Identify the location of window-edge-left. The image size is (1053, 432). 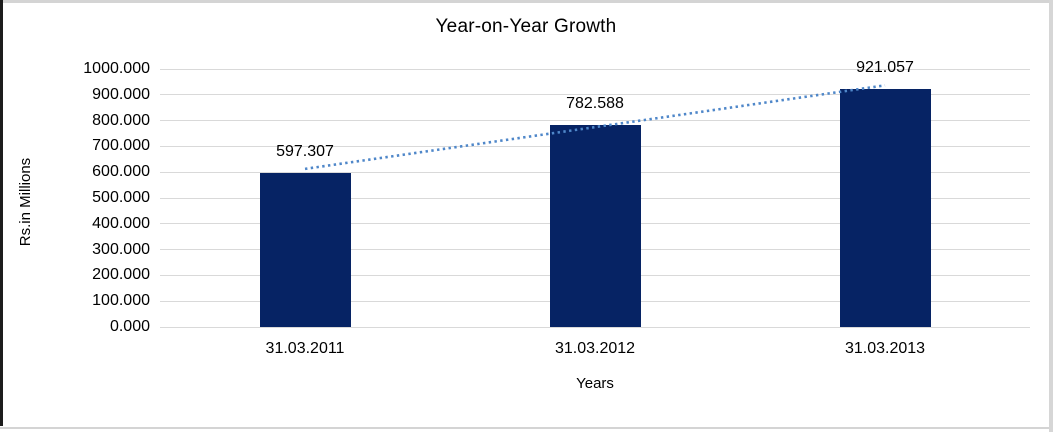
(1, 213).